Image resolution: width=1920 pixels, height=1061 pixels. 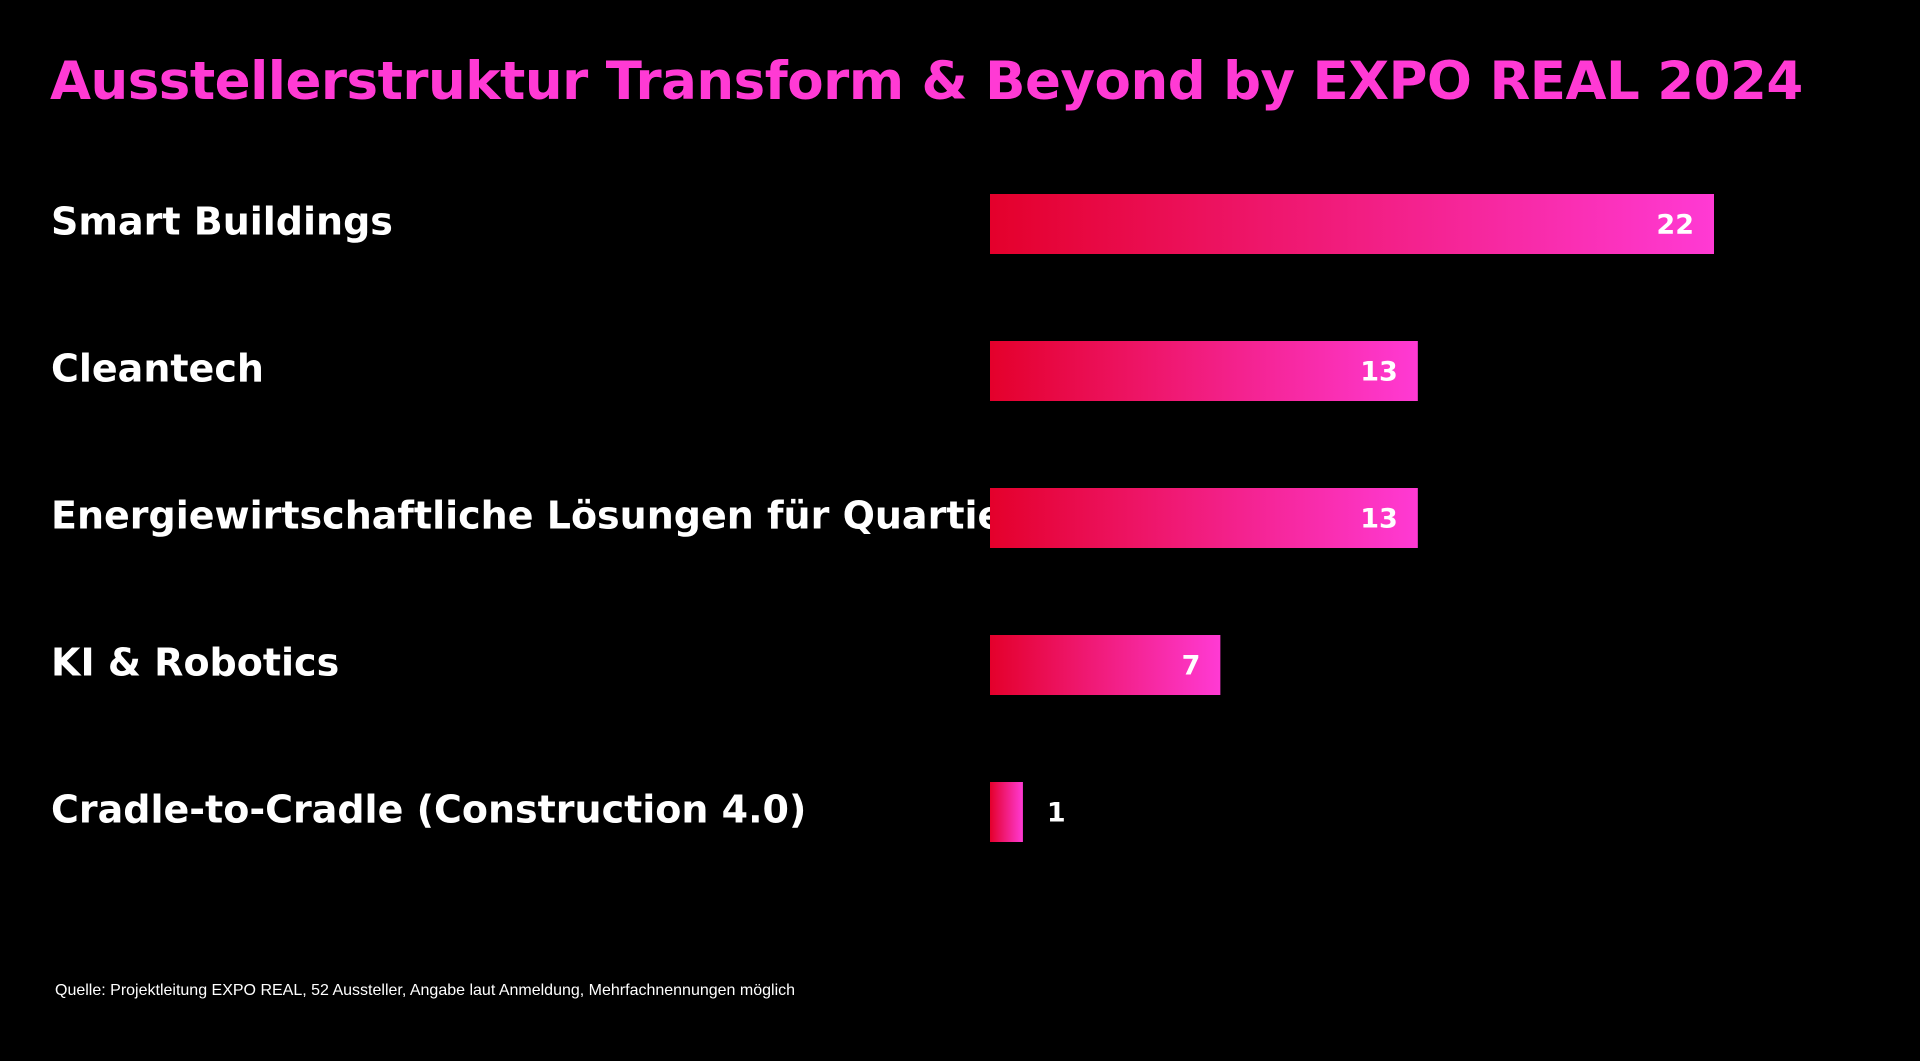 I want to click on category-label: Cradle-to-Cradle (Construction 4.0), so click(x=428, y=810).